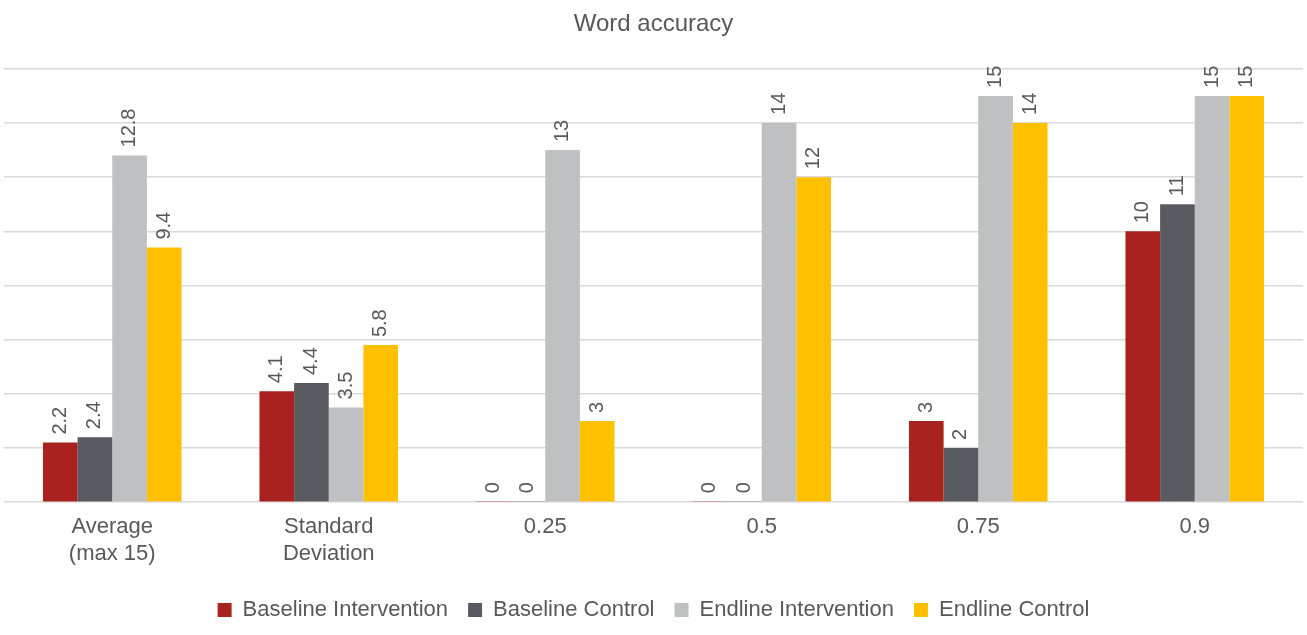  I want to click on legend-label: Baseline Control, so click(574, 609).